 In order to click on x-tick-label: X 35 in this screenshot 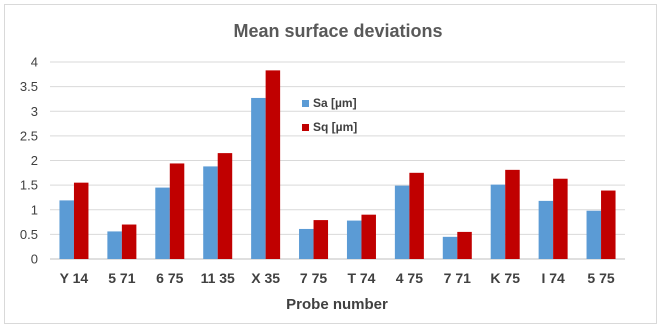, I will do `click(265, 278)`.